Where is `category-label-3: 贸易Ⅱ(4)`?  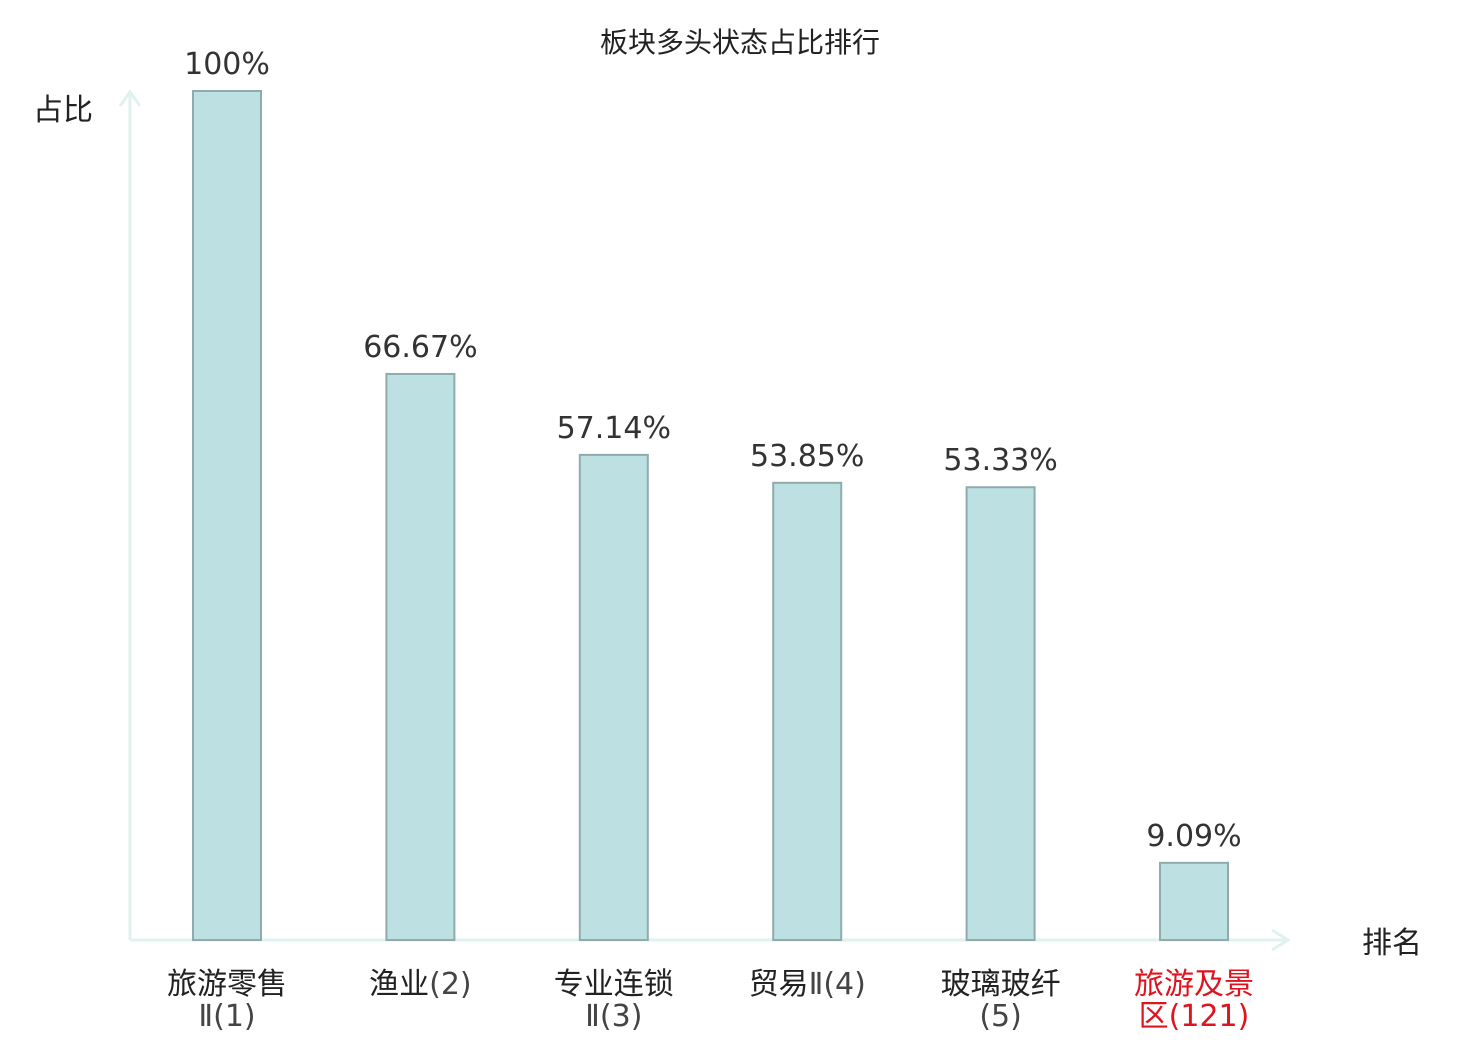 category-label-3: 贸易Ⅱ(4) is located at coordinates (807, 984).